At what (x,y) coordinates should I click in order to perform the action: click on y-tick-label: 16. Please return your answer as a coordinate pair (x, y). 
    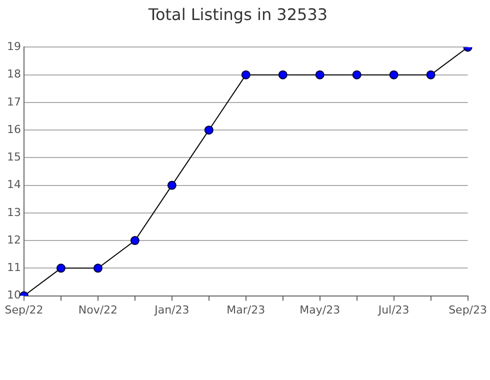
    Looking at the image, I should click on (13, 129).